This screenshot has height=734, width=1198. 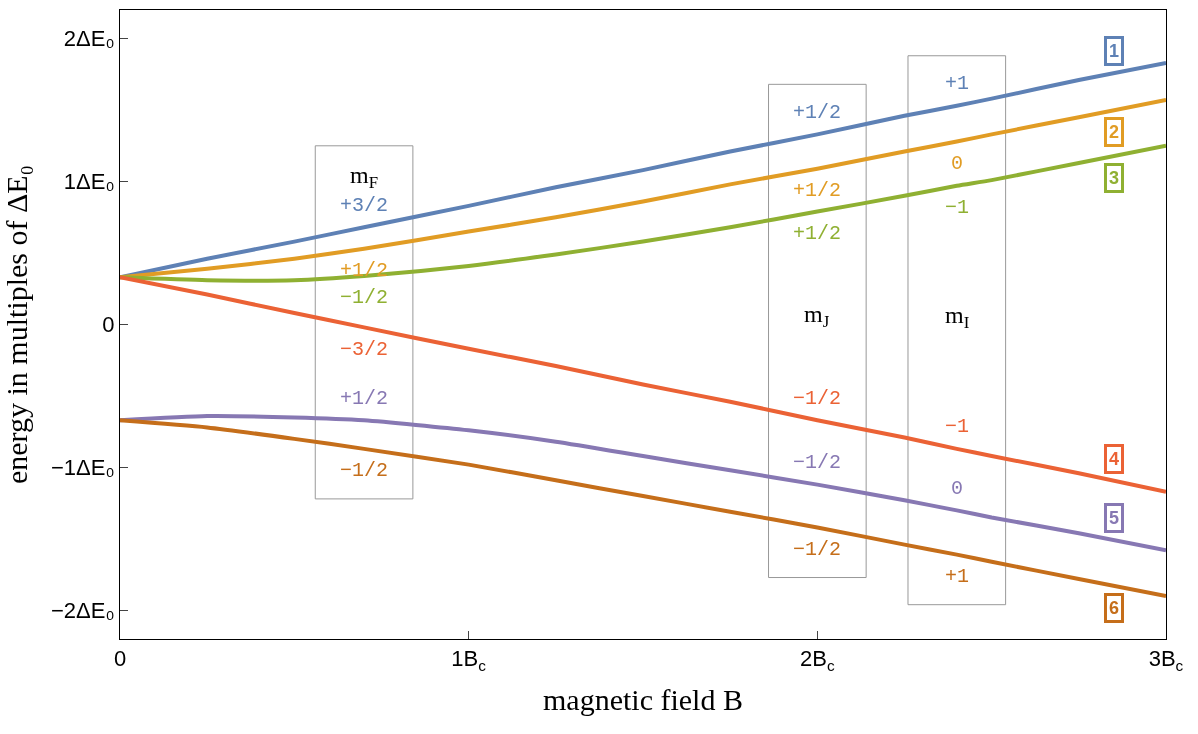 I want to click on annotation: +3/2, so click(x=364, y=205).